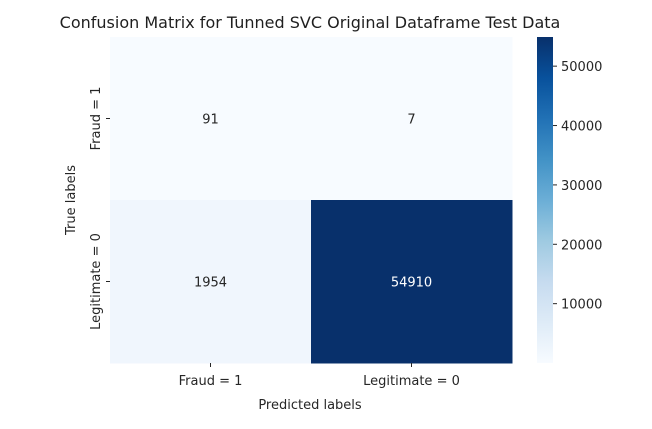 The image size is (652, 429). I want to click on colorbar, so click(545, 200).